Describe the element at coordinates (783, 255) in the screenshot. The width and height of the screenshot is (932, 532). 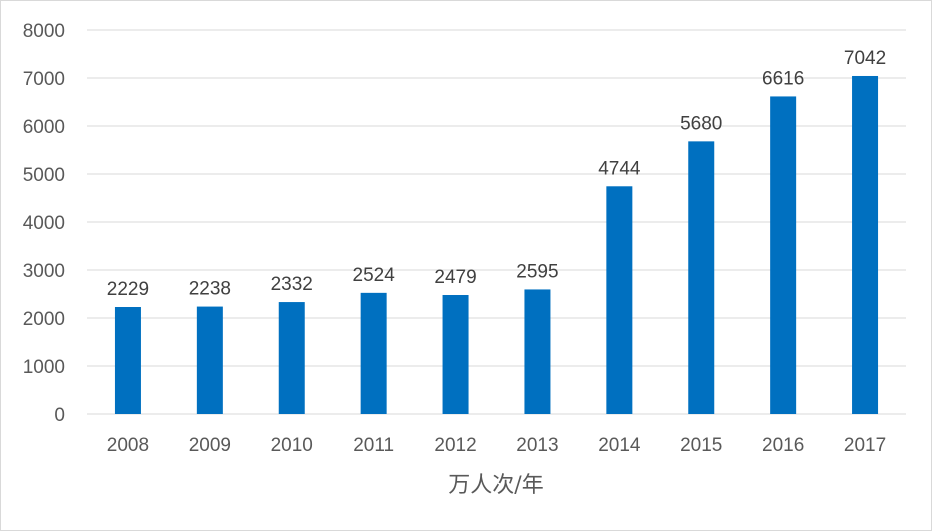
I see `bar-2016` at that location.